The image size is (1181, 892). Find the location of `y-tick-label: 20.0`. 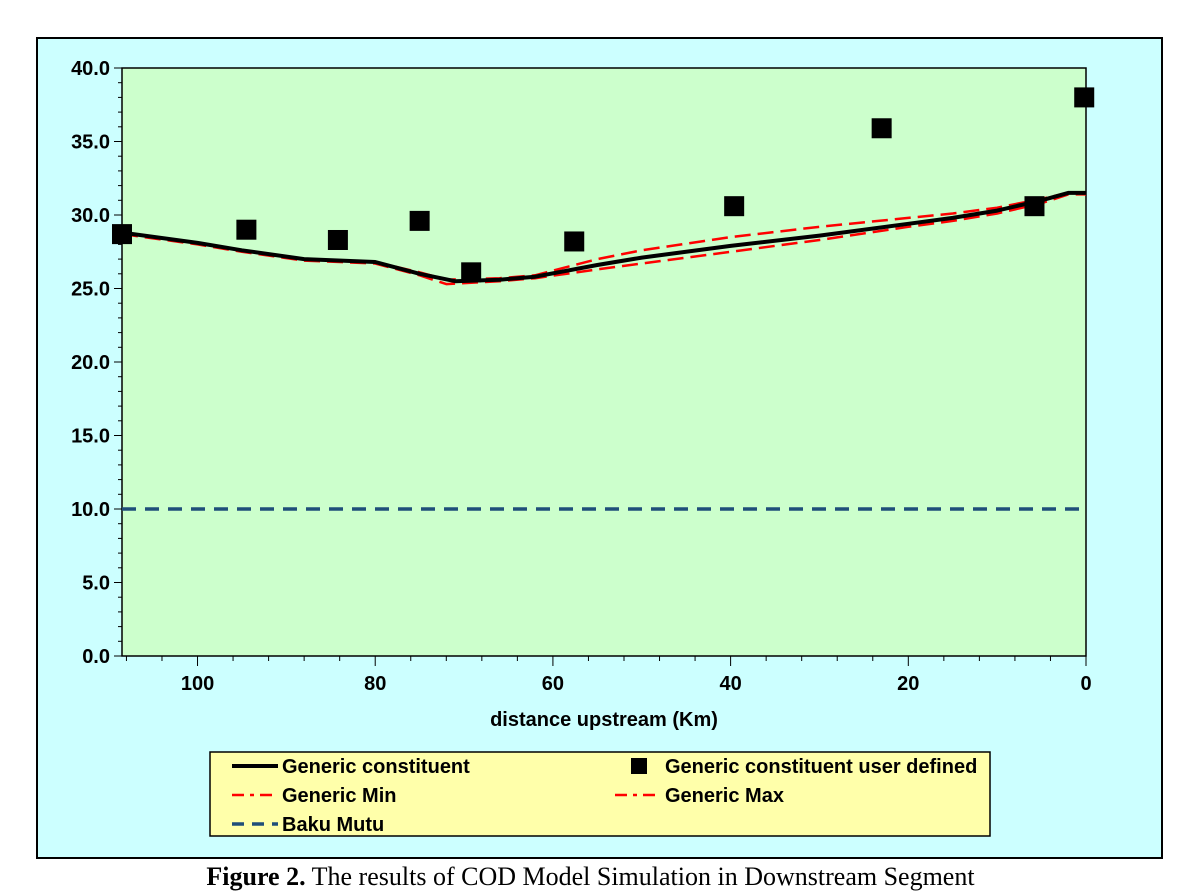

y-tick-label: 20.0 is located at coordinates (90, 363).